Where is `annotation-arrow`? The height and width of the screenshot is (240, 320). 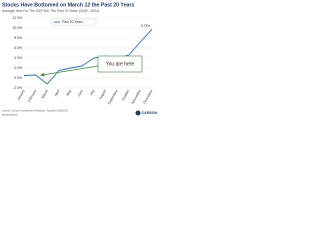
annotation-arrow is located at coordinates (70, 70).